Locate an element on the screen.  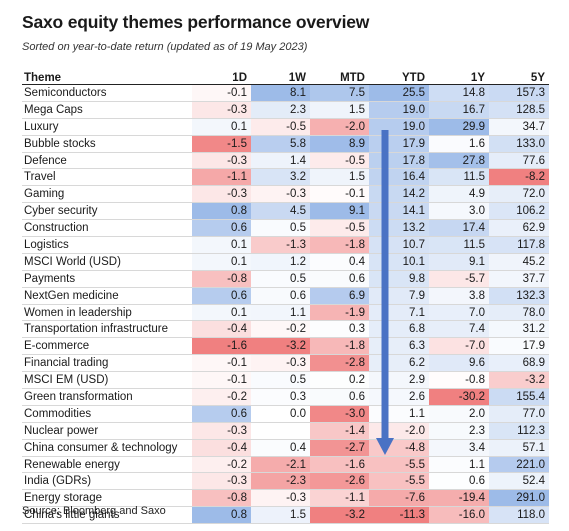
value-cell-ytd: 6.8 is located at coordinates (399, 329).